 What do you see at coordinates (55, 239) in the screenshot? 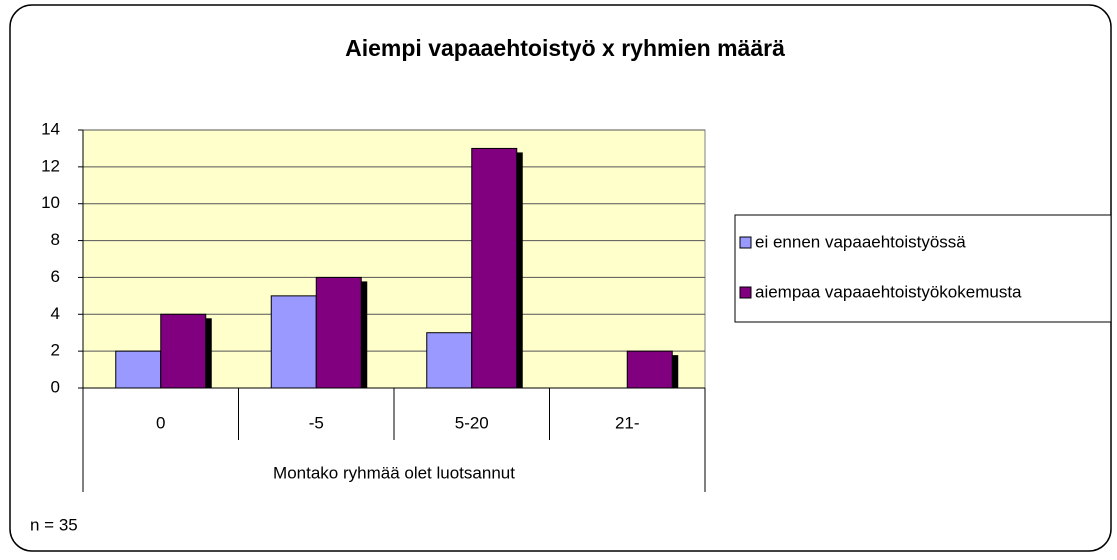
I see `y-tick-label: 8` at bounding box center [55, 239].